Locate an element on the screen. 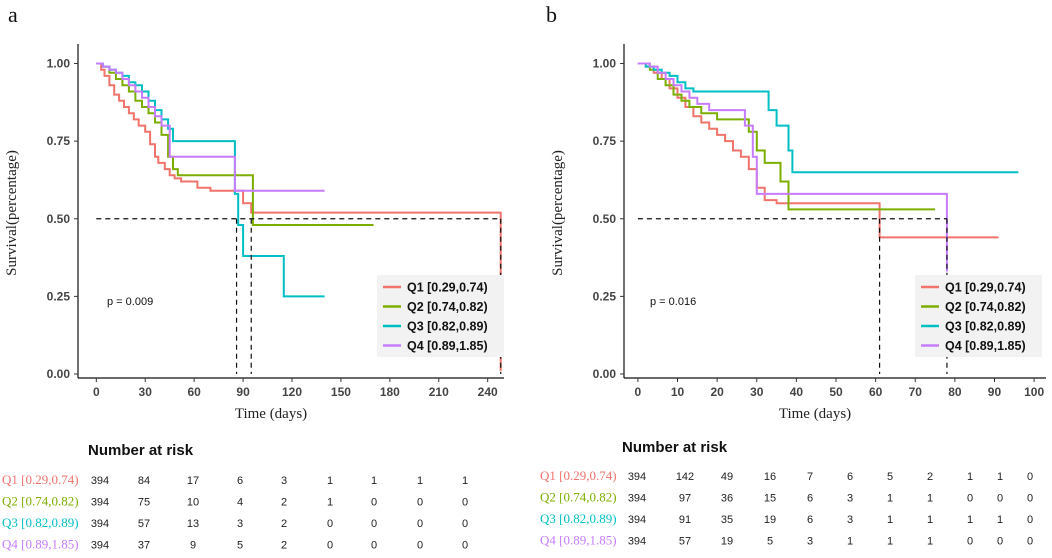 This screenshot has height=558, width=1052. x-tick-label: 180 is located at coordinates (390, 392).